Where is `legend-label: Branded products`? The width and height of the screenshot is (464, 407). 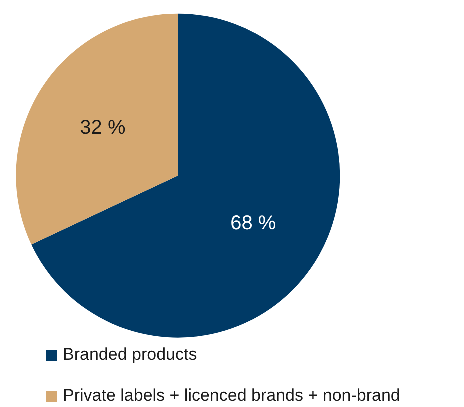
legend-label: Branded products is located at coordinates (130, 355).